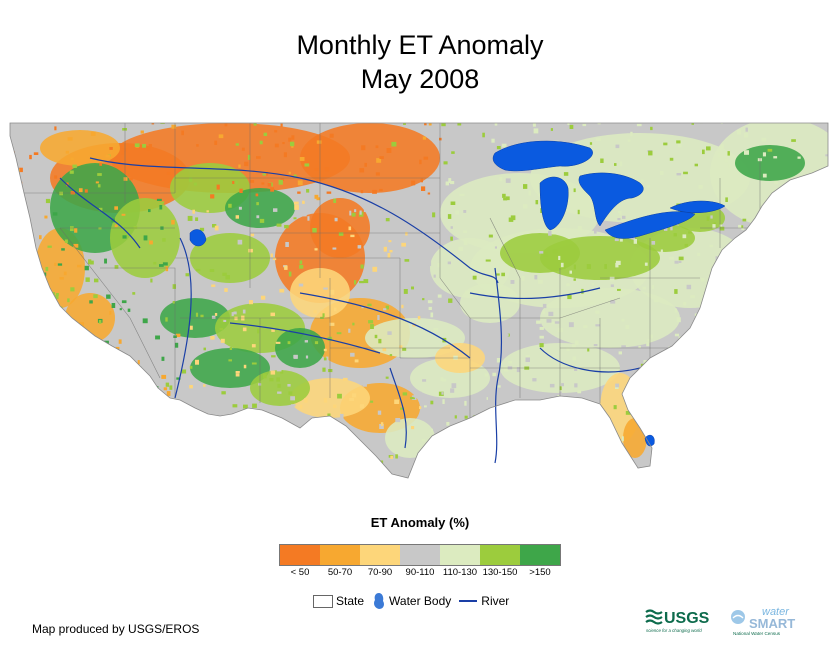  I want to click on water-body-icon, so click(379, 601).